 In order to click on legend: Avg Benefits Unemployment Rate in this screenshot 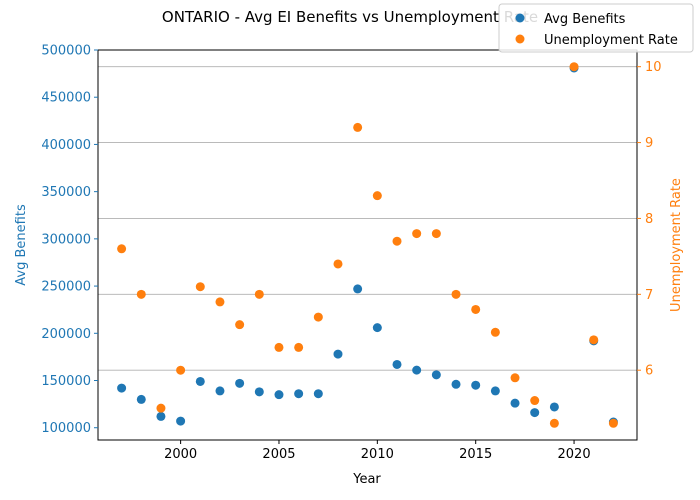, I will do `click(596, 28)`.